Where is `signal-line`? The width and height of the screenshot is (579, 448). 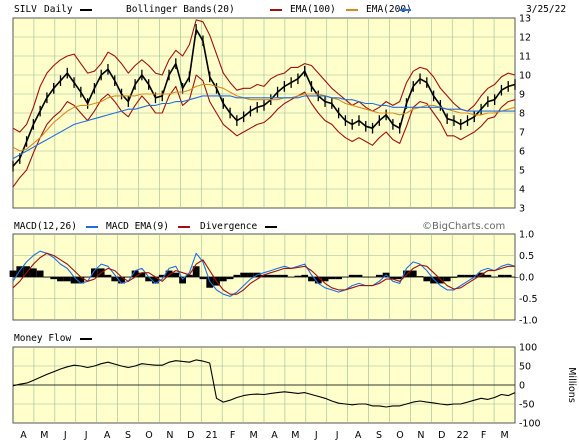
signal-line is located at coordinates (263, 273).